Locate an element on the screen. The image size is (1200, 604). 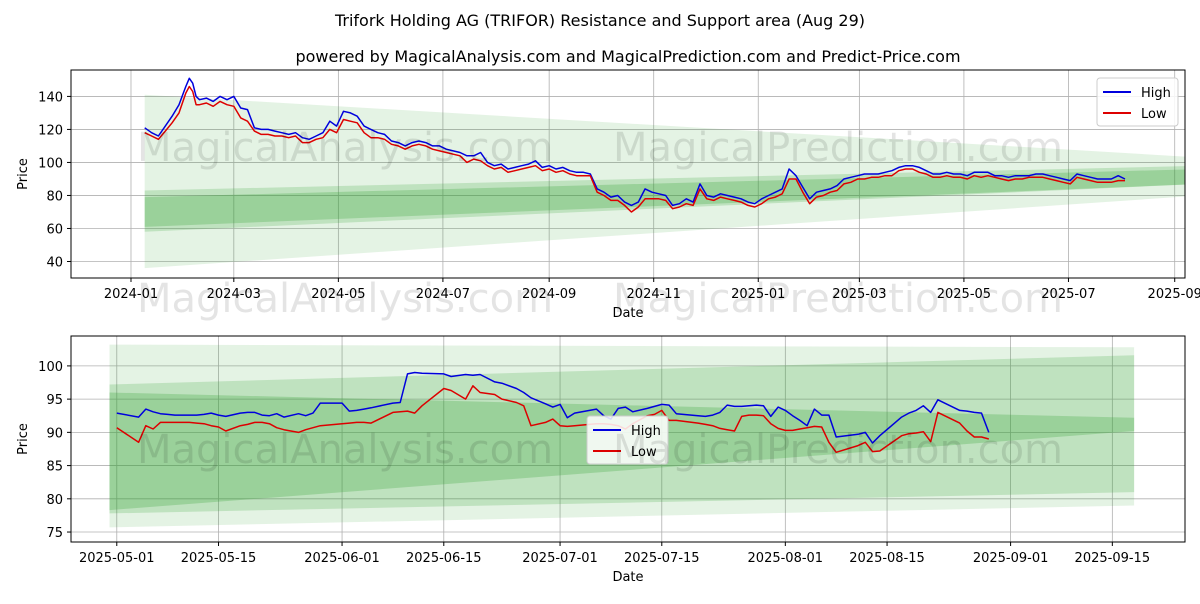
top-x-tick-label: 2025-05 is located at coordinates (964, 294).